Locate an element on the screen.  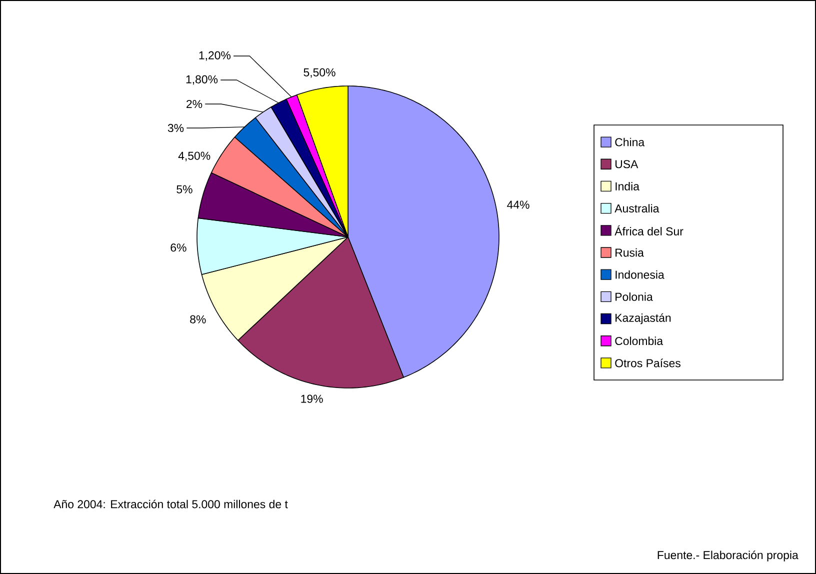
data-label: 2% is located at coordinates (194, 104).